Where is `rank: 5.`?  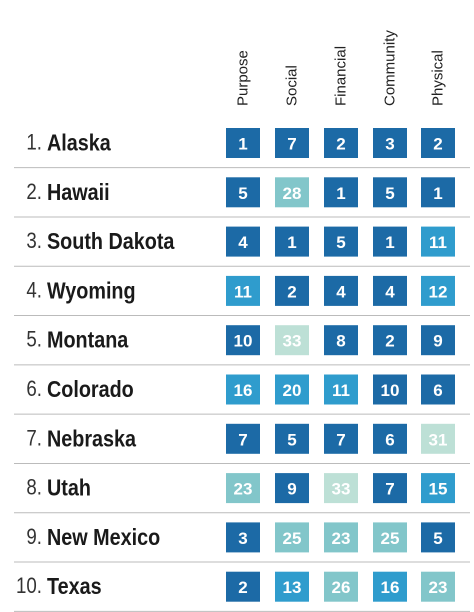 rank: 5. is located at coordinates (34, 340).